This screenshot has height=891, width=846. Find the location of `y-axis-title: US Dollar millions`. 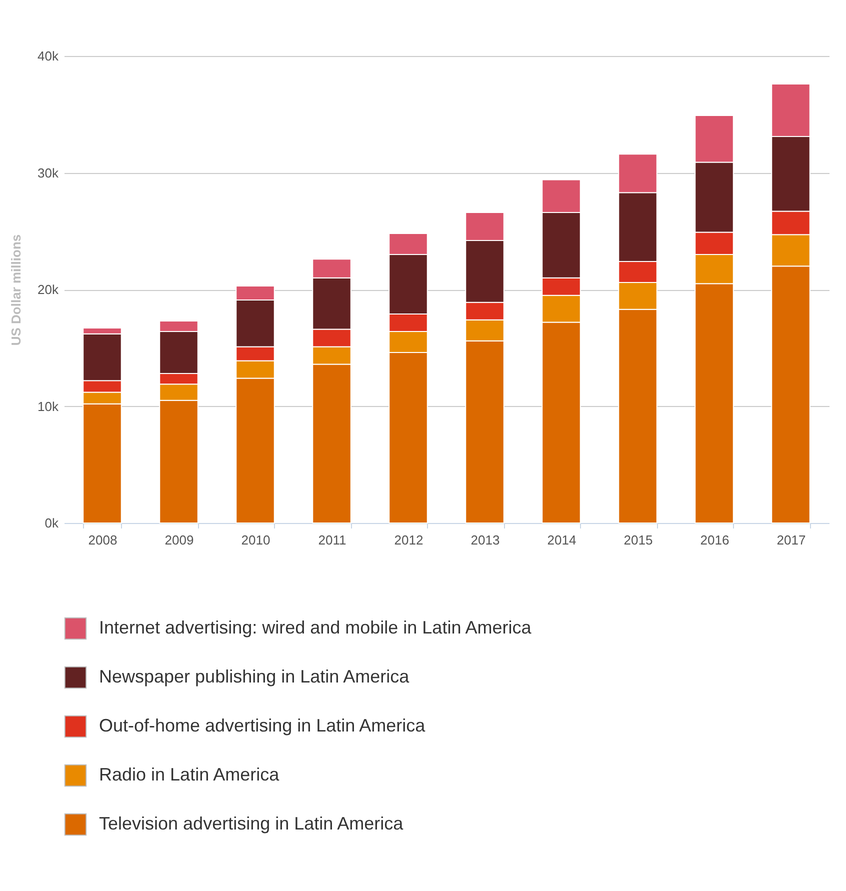

y-axis-title: US Dollar millions is located at coordinates (16, 290).